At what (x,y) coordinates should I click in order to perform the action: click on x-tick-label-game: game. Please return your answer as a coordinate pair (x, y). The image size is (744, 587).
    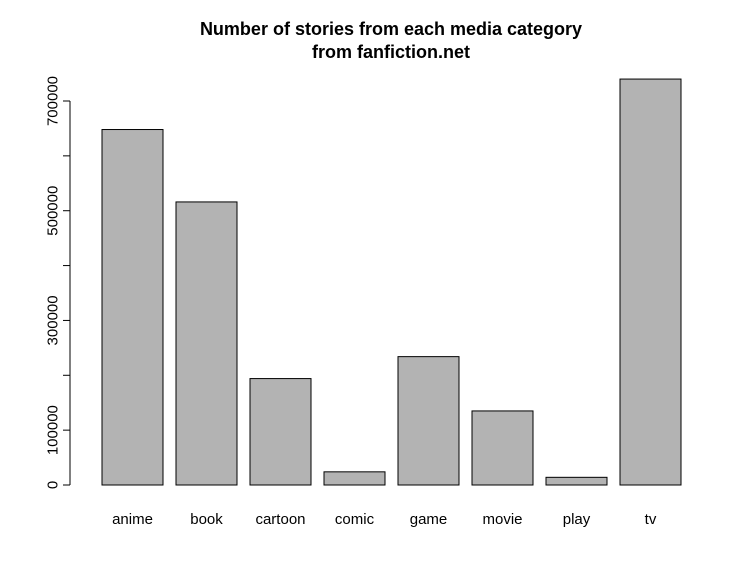
    Looking at the image, I should click on (429, 519).